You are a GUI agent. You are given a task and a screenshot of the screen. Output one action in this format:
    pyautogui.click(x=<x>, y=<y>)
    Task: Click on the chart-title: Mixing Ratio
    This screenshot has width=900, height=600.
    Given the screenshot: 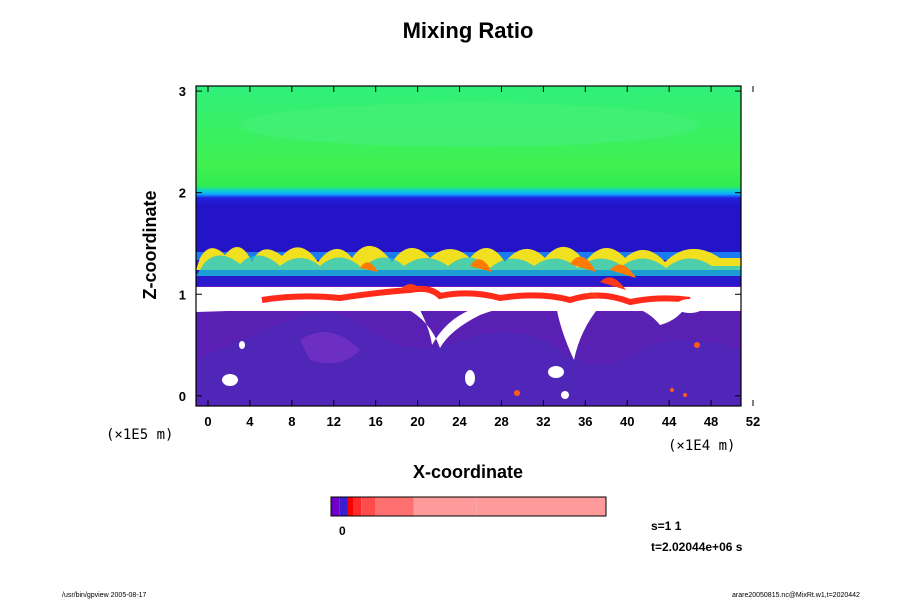 What is the action you would take?
    pyautogui.click(x=468, y=30)
    